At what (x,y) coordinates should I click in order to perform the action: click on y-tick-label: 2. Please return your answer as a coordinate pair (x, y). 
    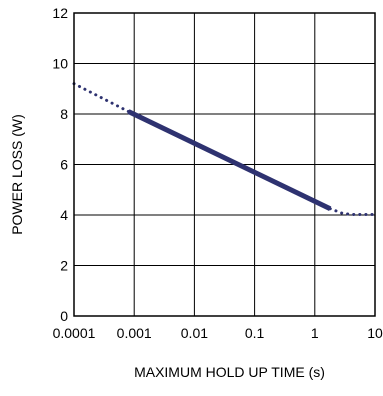
    Looking at the image, I should click on (64, 266).